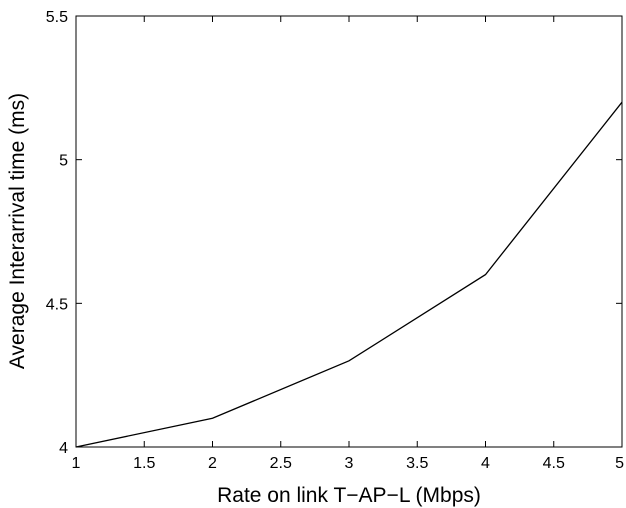 This screenshot has height=508, width=626. I want to click on x-tick-label: 4, so click(485, 463).